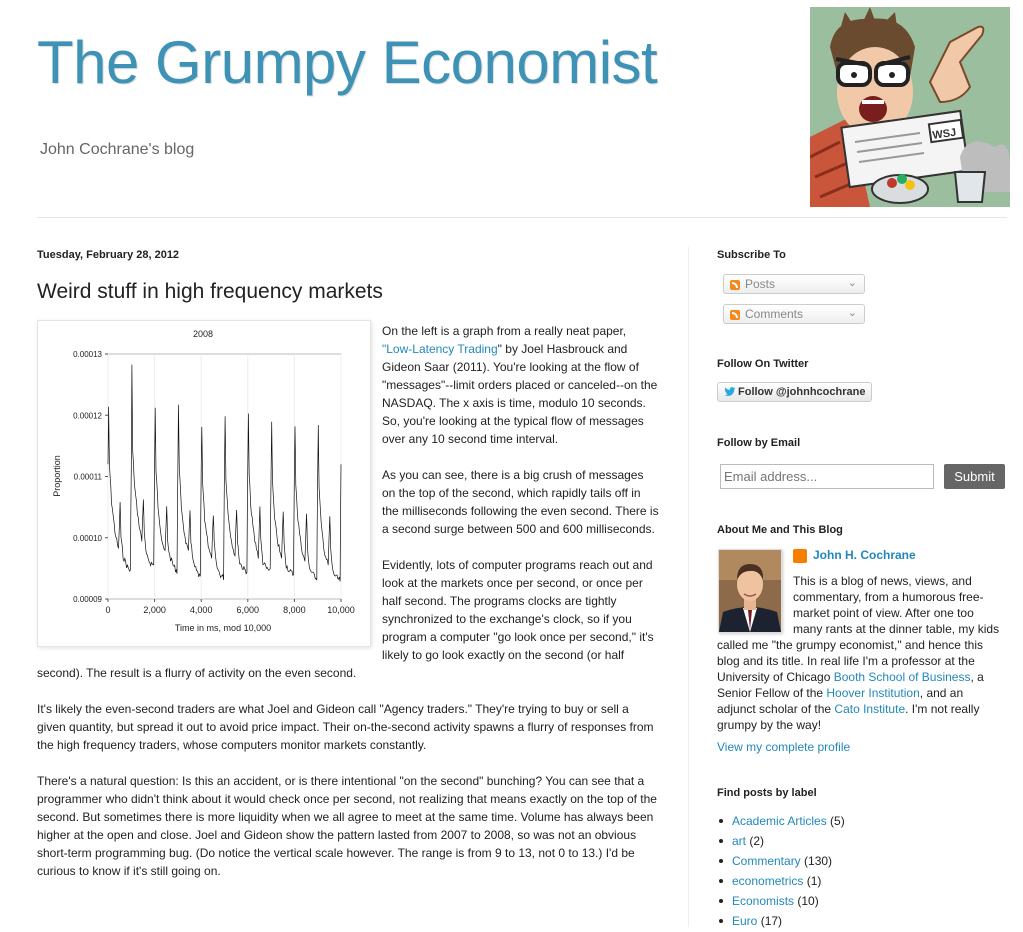 The width and height of the screenshot is (1023, 932). I want to click on avatar, so click(750, 591).